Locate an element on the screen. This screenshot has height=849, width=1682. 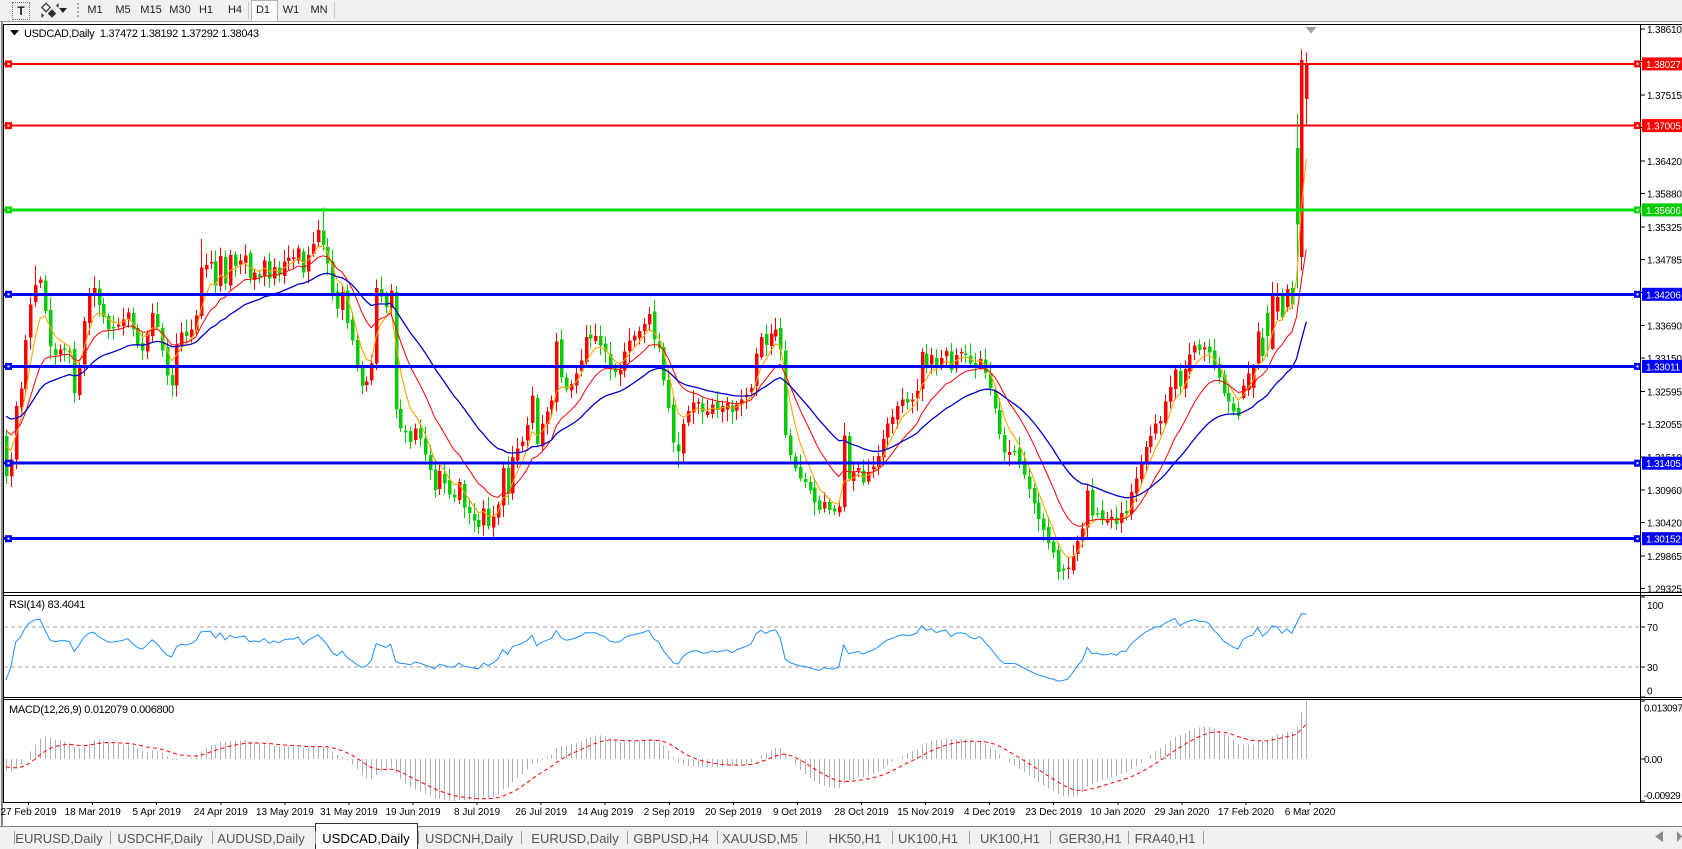
svg-text: 1.34785 is located at coordinates (1664, 260).